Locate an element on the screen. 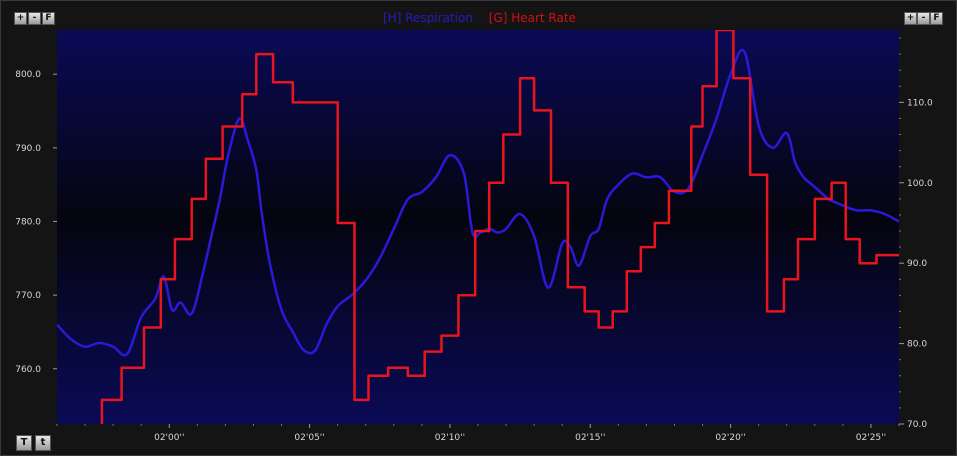 Image resolution: width=957 pixels, height=456 pixels. y-left-tick-label: 800.0 is located at coordinates (28, 75).